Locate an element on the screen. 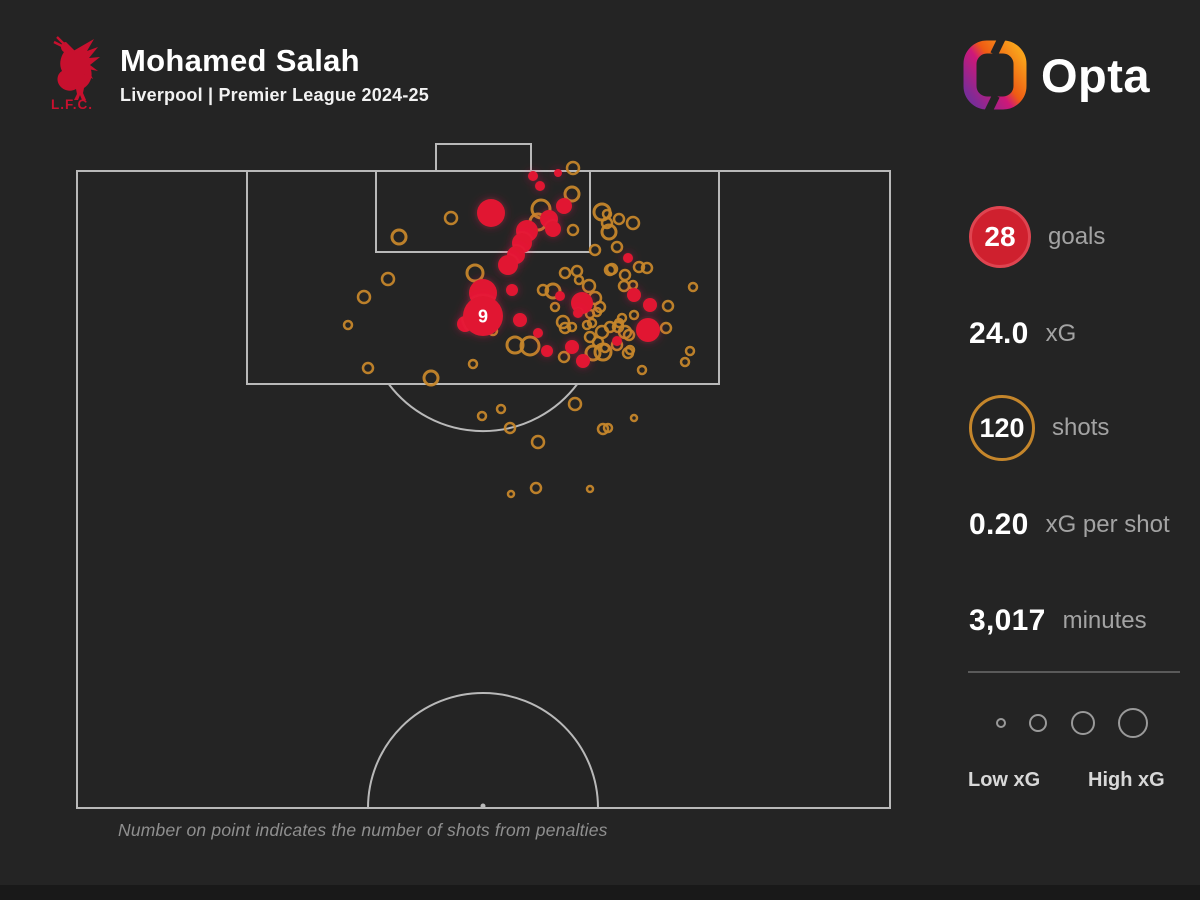 Image resolution: width=1200 pixels, height=900 pixels. stat-xg-per-shot: 0.20 xG per shot is located at coordinates (1069, 525).